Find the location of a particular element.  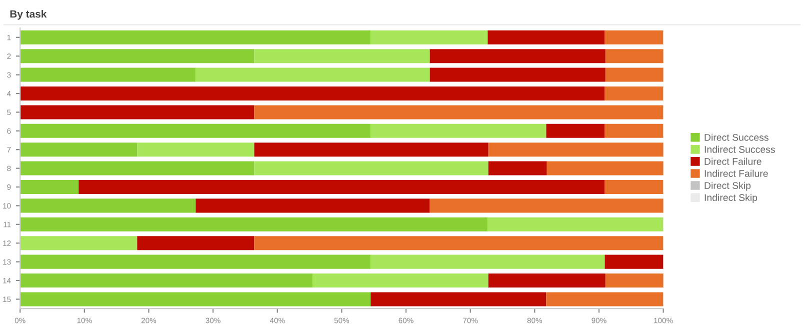

legend-label: Direct Failure is located at coordinates (733, 161).